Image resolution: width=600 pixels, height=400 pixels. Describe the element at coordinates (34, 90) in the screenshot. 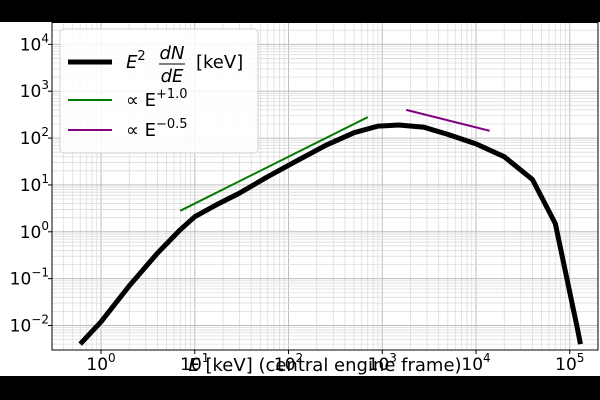

I see `y-tick-label: 10³` at that location.